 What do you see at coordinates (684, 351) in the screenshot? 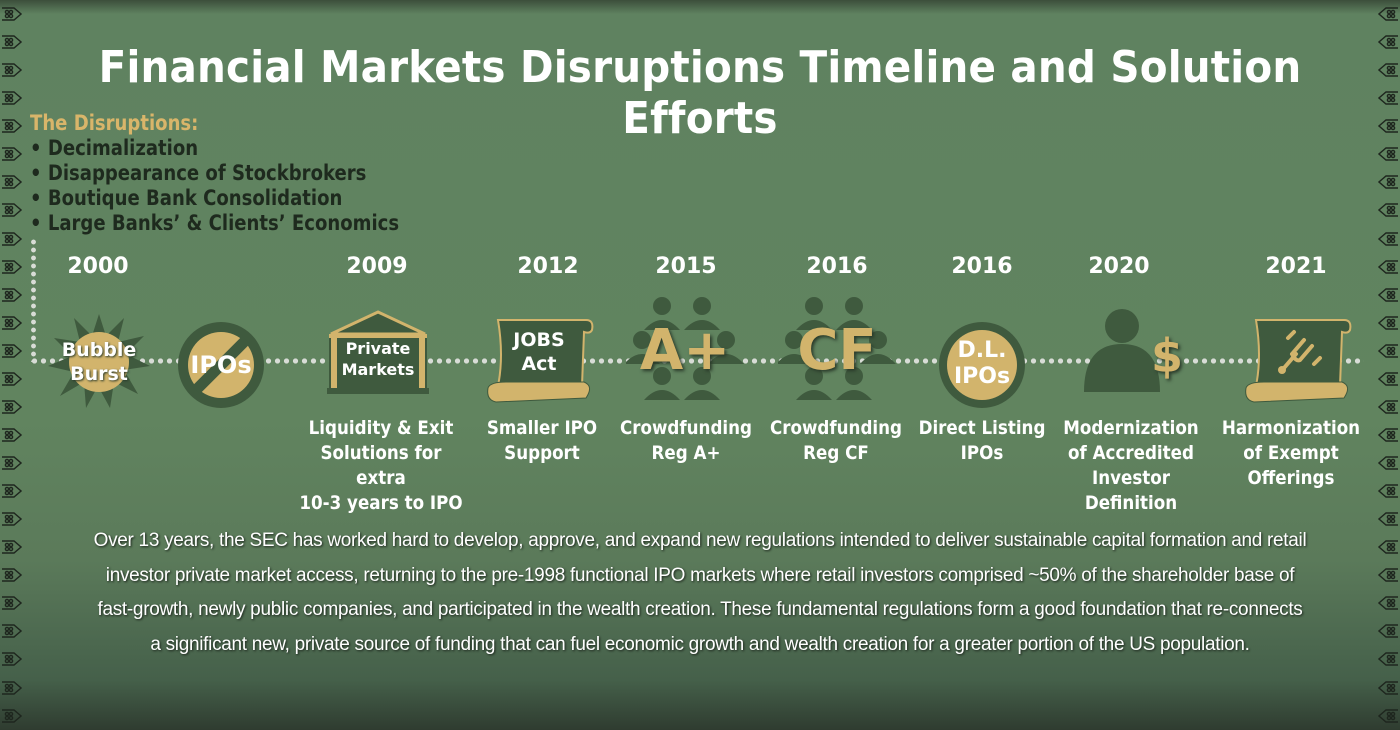
I see `crowd-a-plus-icon: A+` at bounding box center [684, 351].